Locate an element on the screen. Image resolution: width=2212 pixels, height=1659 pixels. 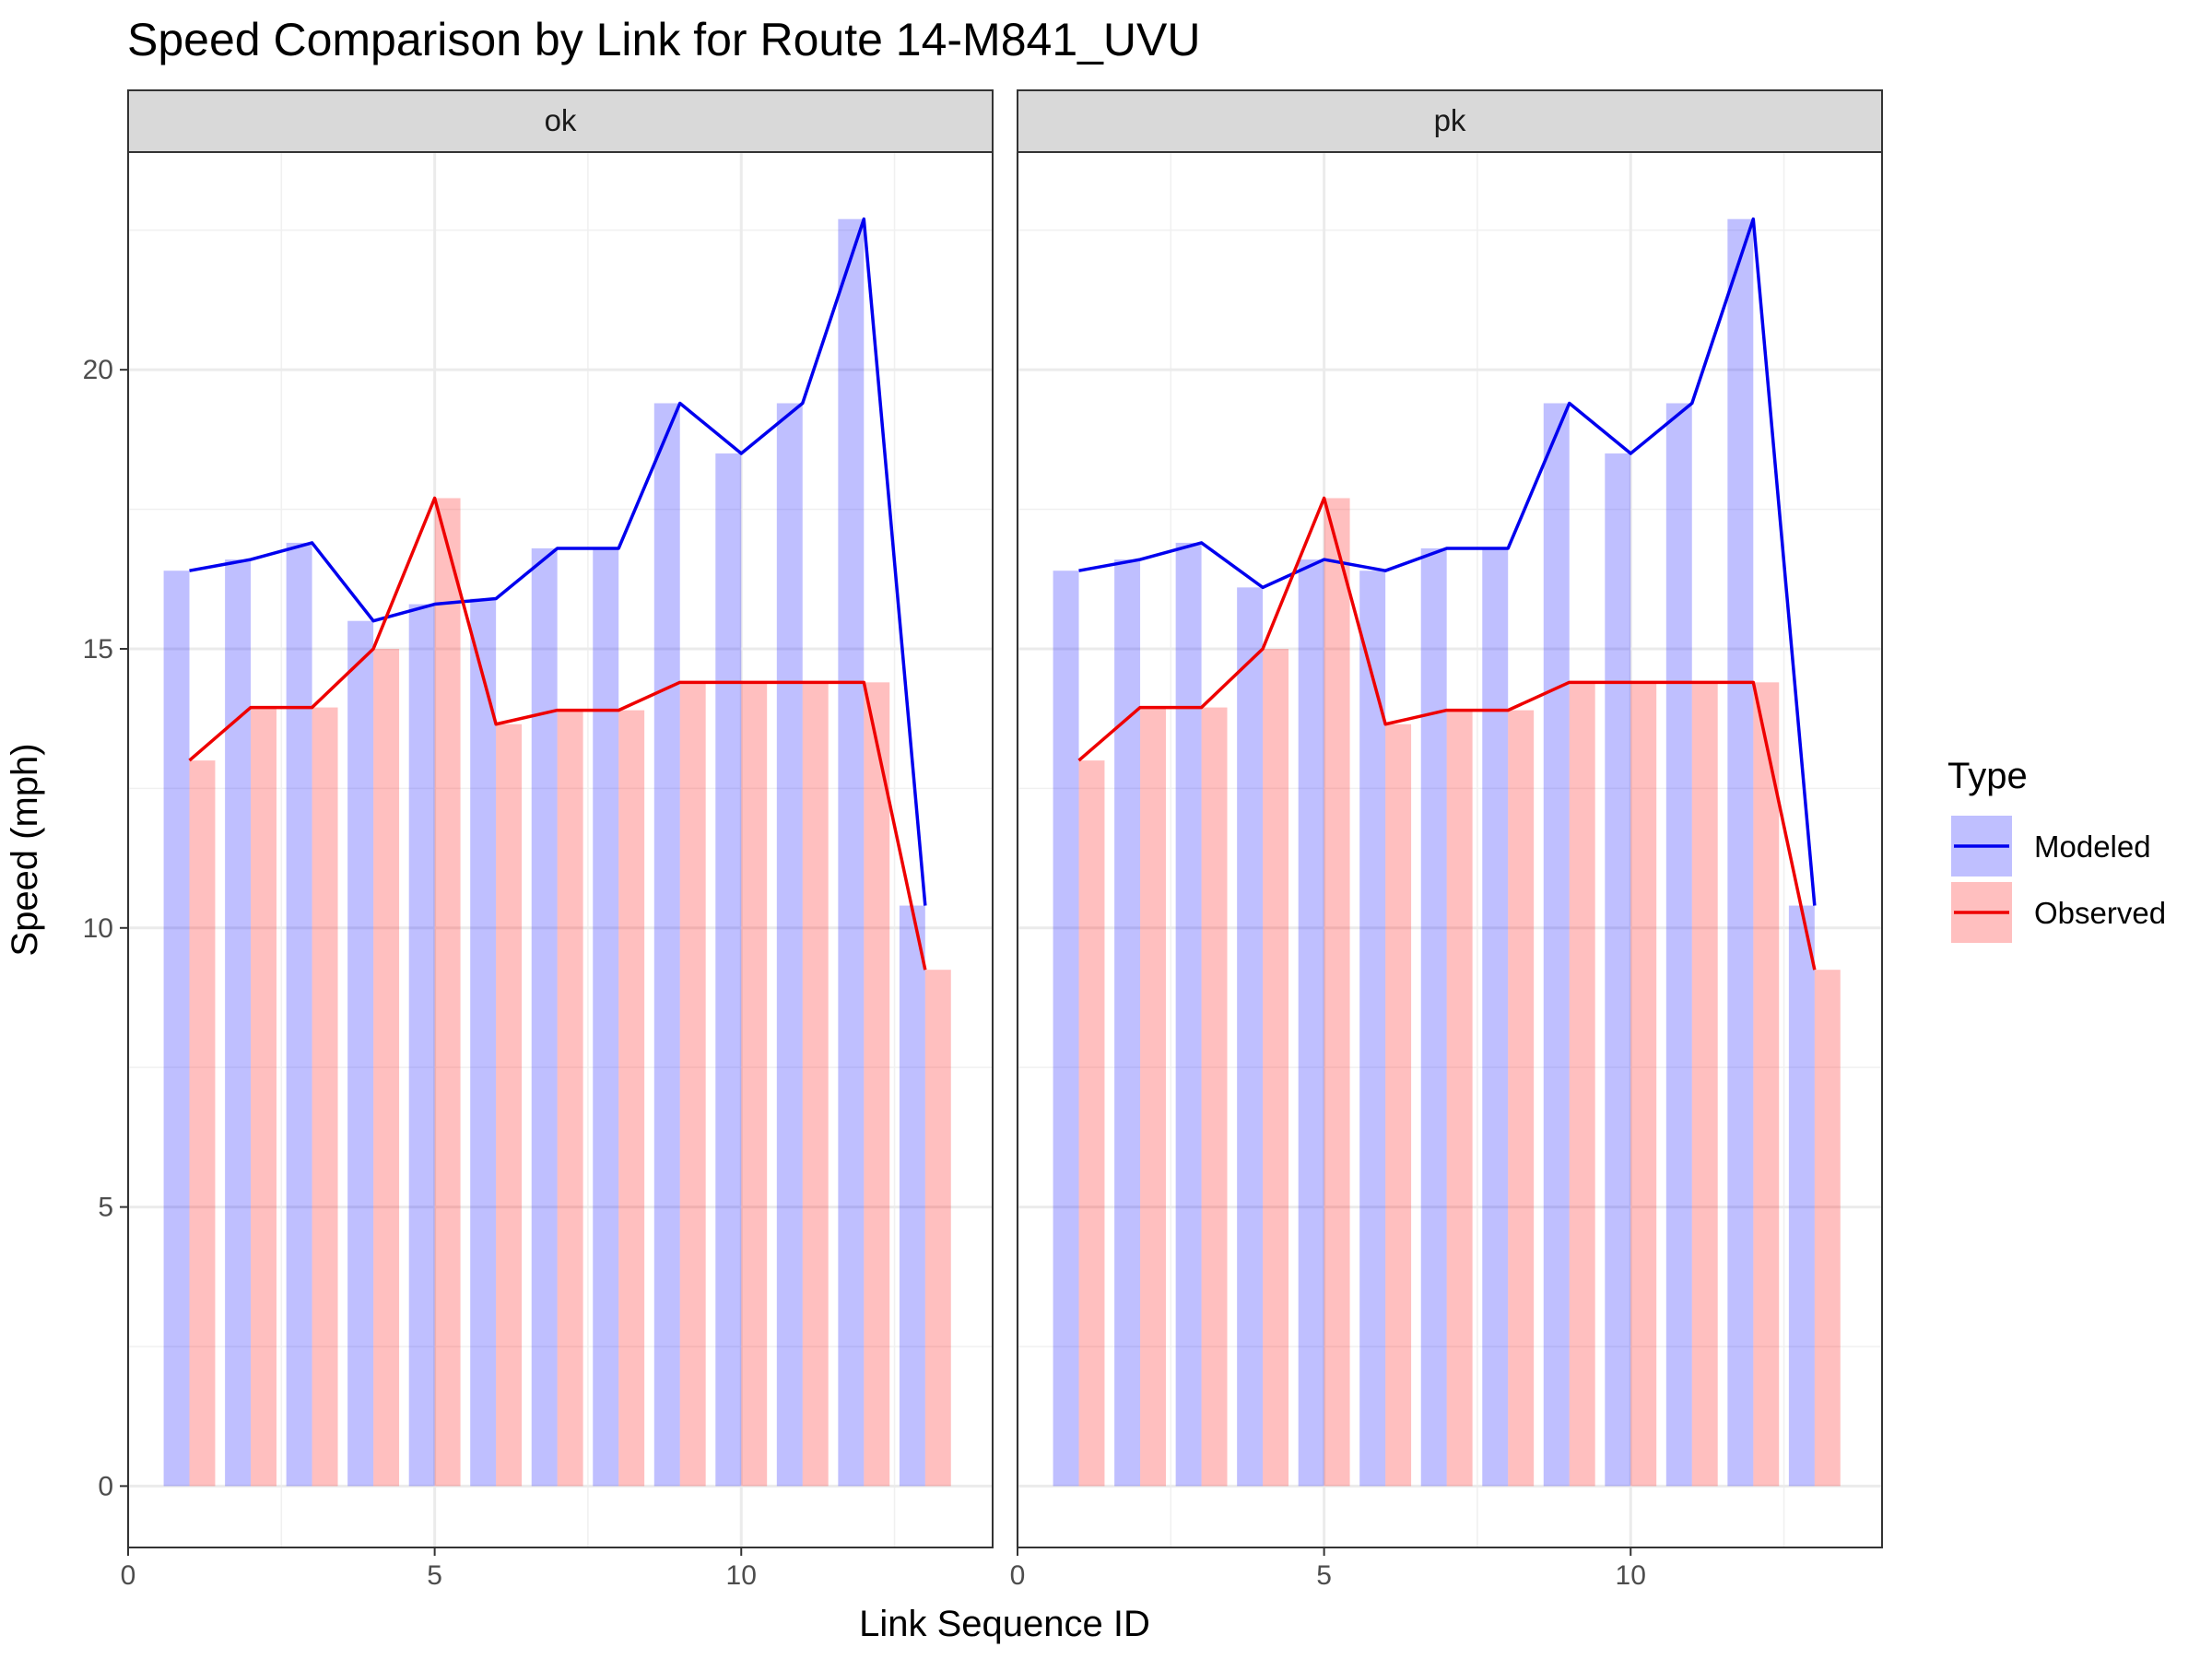
legend-title: Type is located at coordinates (1987, 776).